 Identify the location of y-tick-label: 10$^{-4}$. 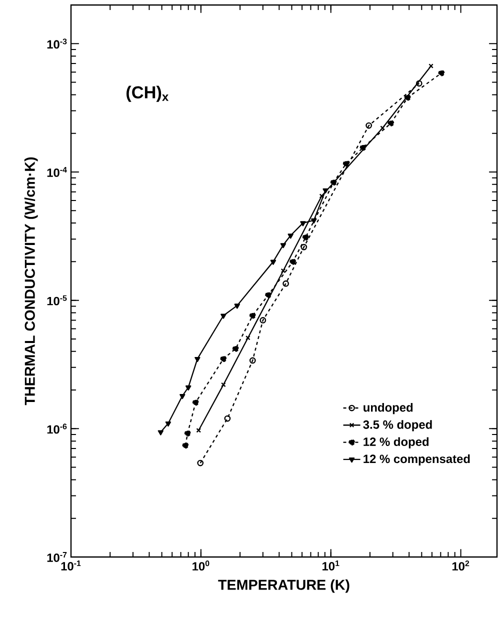
(57, 172).